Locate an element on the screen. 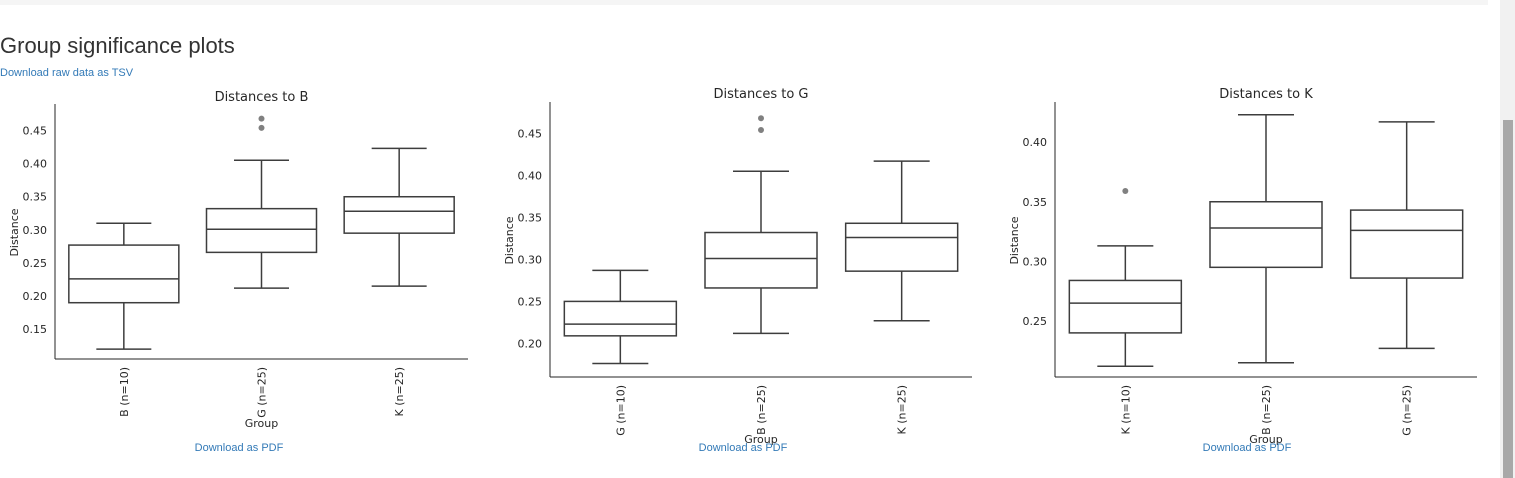  plot0-x-category-label: B (n=10) is located at coordinates (124, 392).